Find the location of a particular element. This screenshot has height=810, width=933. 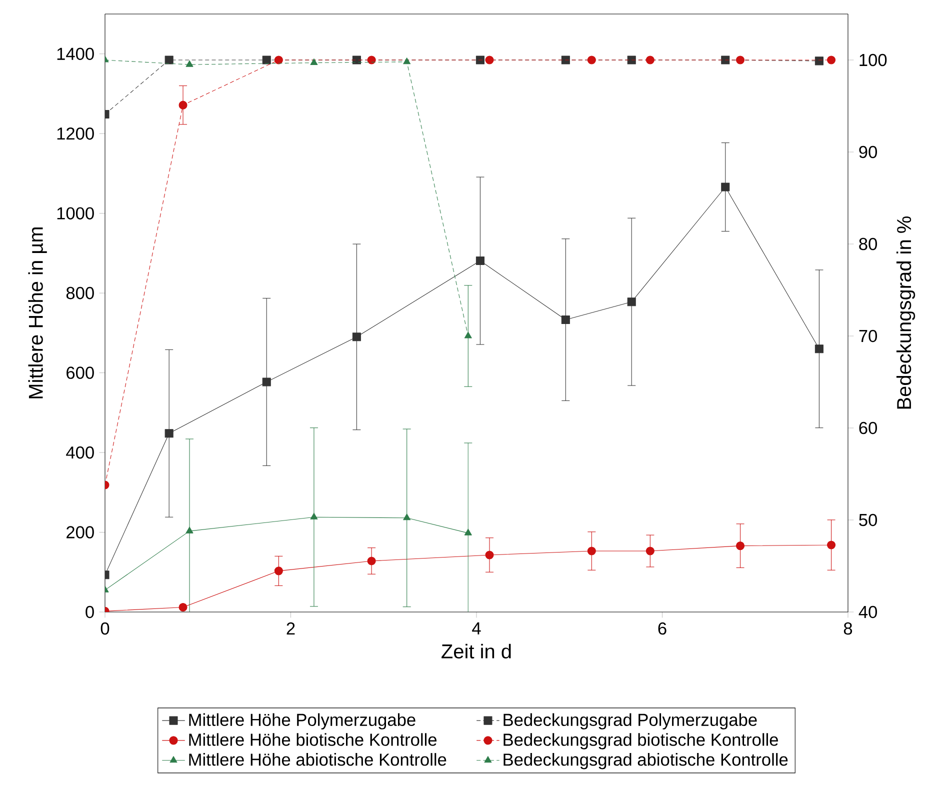

legend-label: Bedeckungsgrad Polymerzugabe is located at coordinates (630, 721).